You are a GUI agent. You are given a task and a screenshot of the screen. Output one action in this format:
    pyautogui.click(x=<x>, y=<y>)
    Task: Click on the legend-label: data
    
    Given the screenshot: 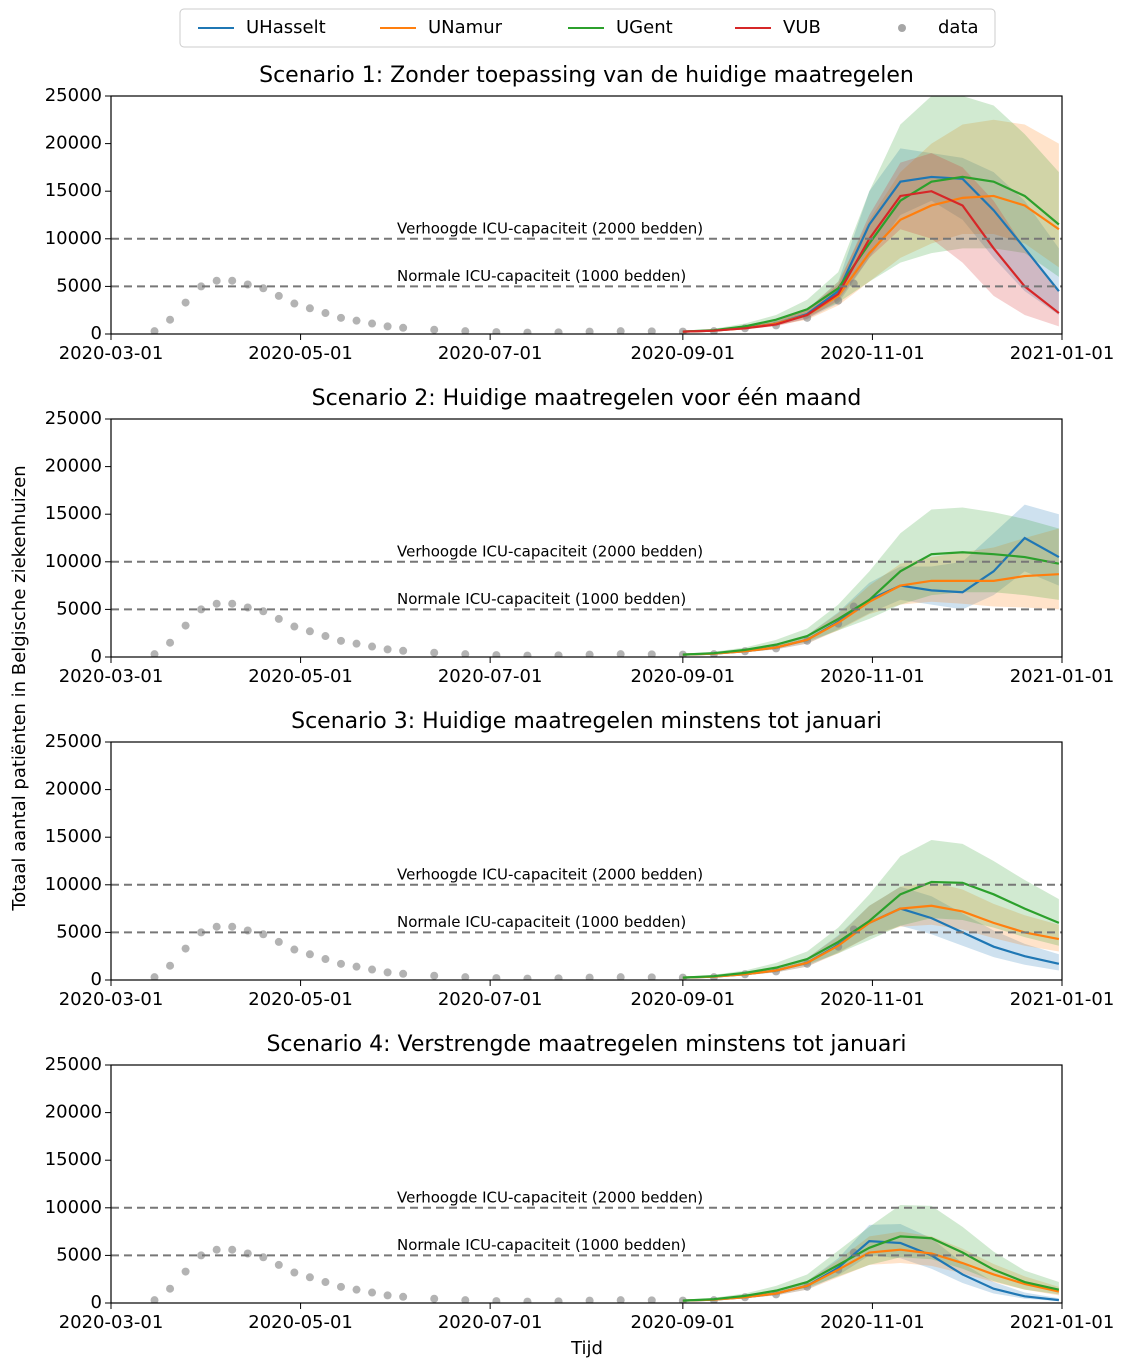 What is the action you would take?
    pyautogui.click(x=958, y=27)
    